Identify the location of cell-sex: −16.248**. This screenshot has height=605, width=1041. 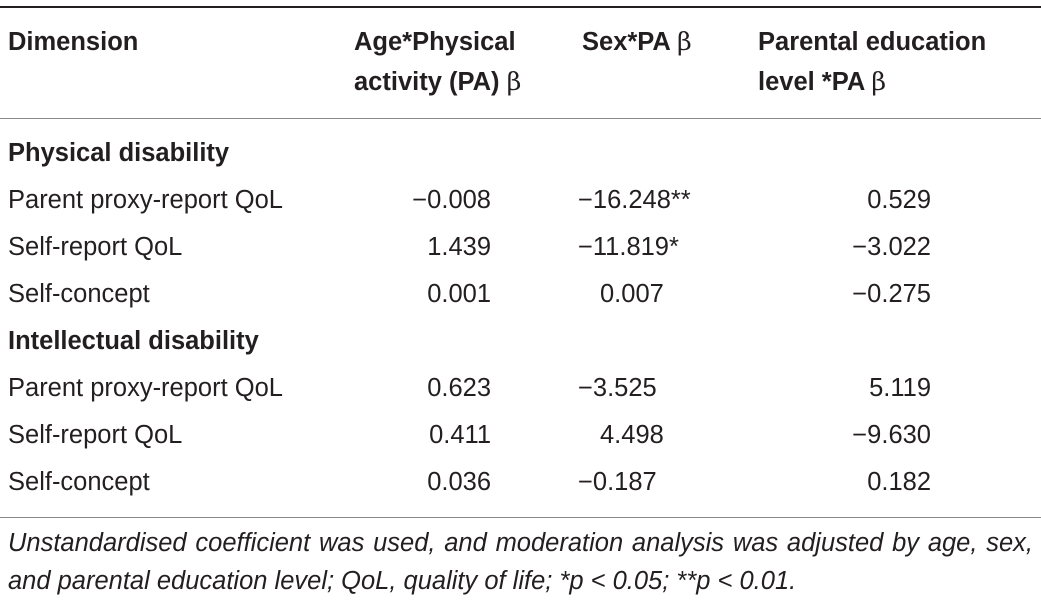
(634, 200).